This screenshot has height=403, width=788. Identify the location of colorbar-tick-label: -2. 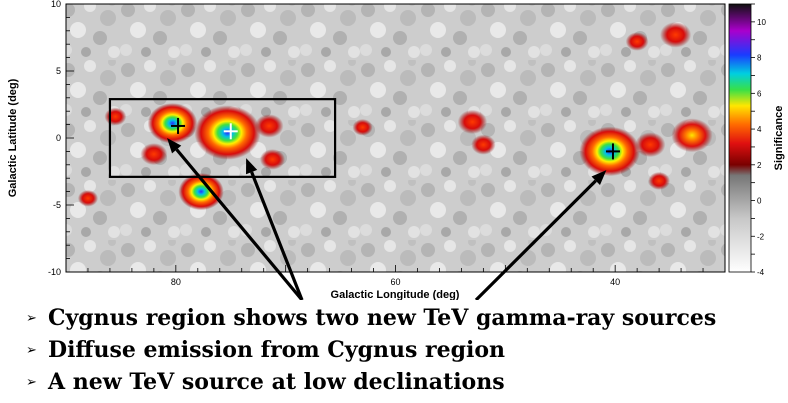
(761, 236).